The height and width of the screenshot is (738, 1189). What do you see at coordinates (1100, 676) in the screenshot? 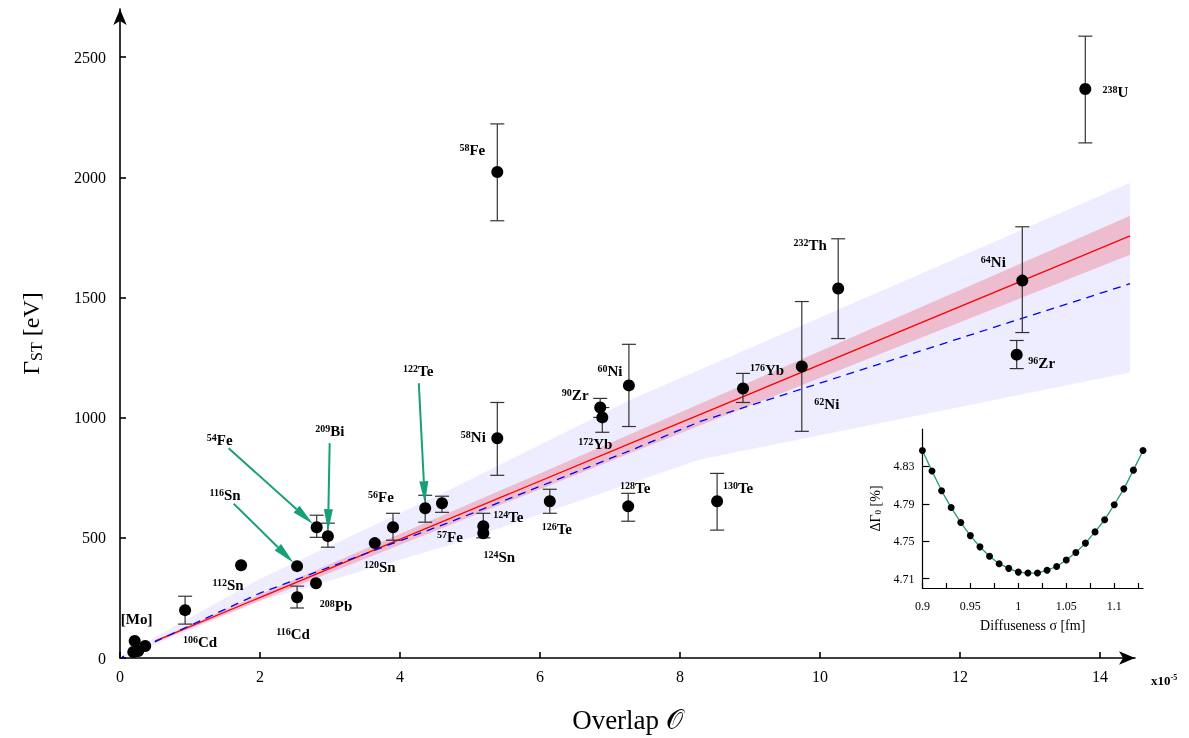
I see `x-tick-label: 14` at bounding box center [1100, 676].